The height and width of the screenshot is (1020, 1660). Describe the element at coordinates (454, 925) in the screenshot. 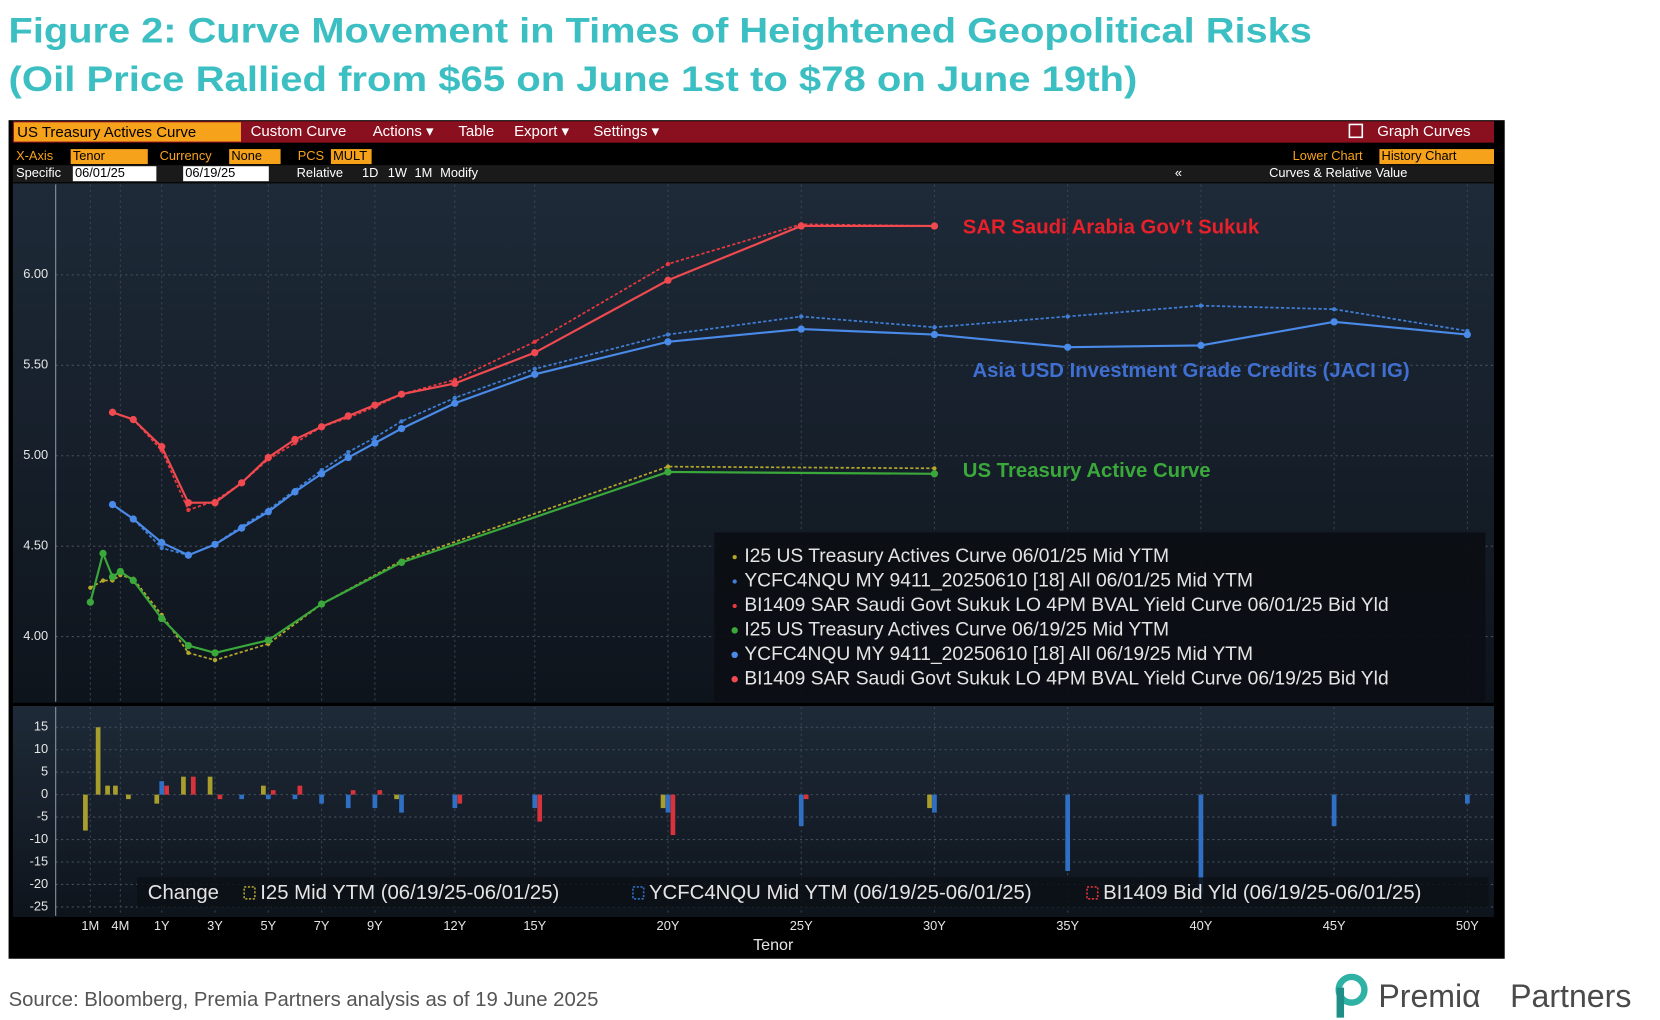

I see `x-tick-label: 12Y` at that location.